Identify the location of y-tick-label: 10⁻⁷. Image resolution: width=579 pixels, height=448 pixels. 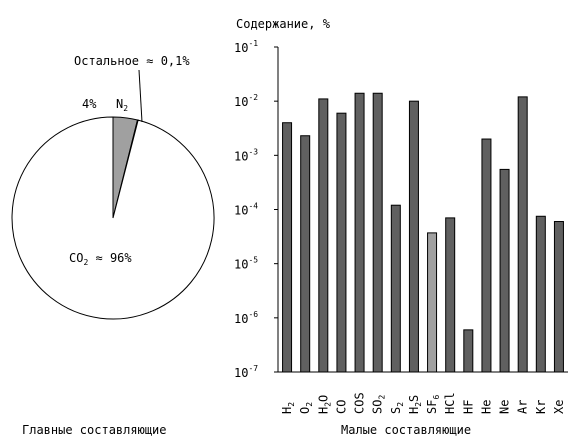
(246, 372).